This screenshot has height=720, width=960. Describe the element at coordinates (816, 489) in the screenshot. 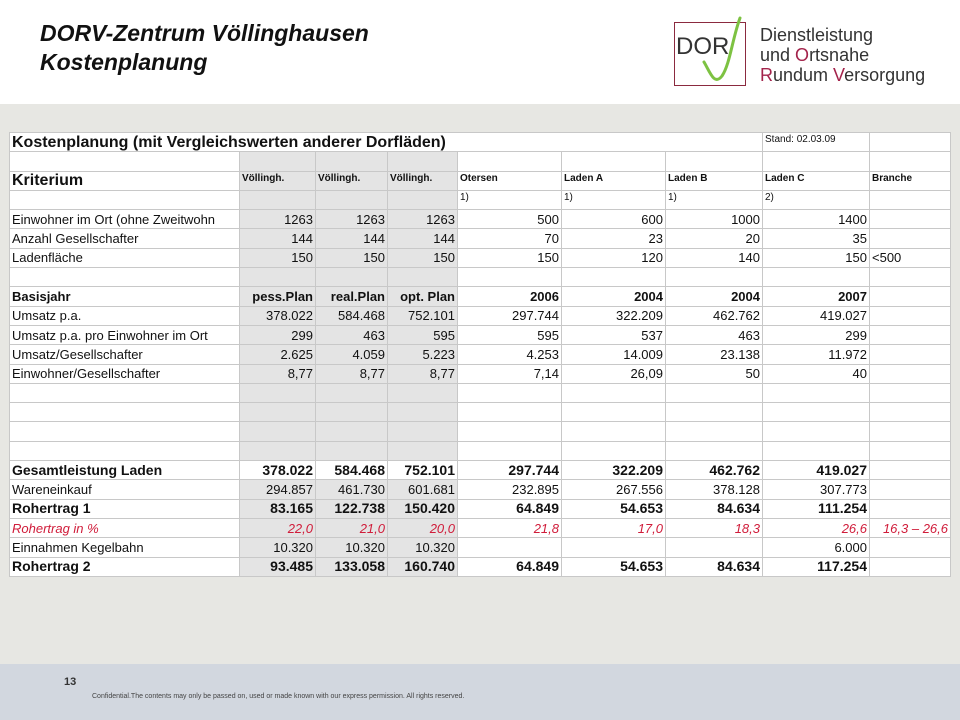

I see `value-cell: 307.773` at that location.